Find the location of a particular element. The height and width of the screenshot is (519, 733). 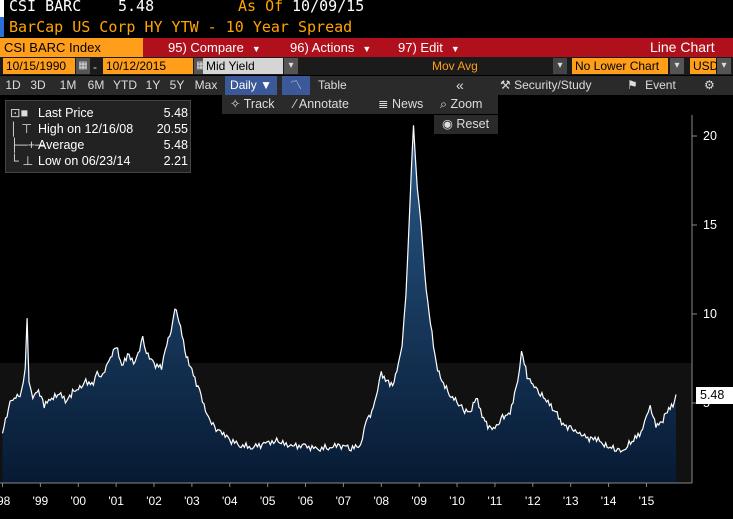

edit-menu: 97) Edit ▼ is located at coordinates (429, 47).